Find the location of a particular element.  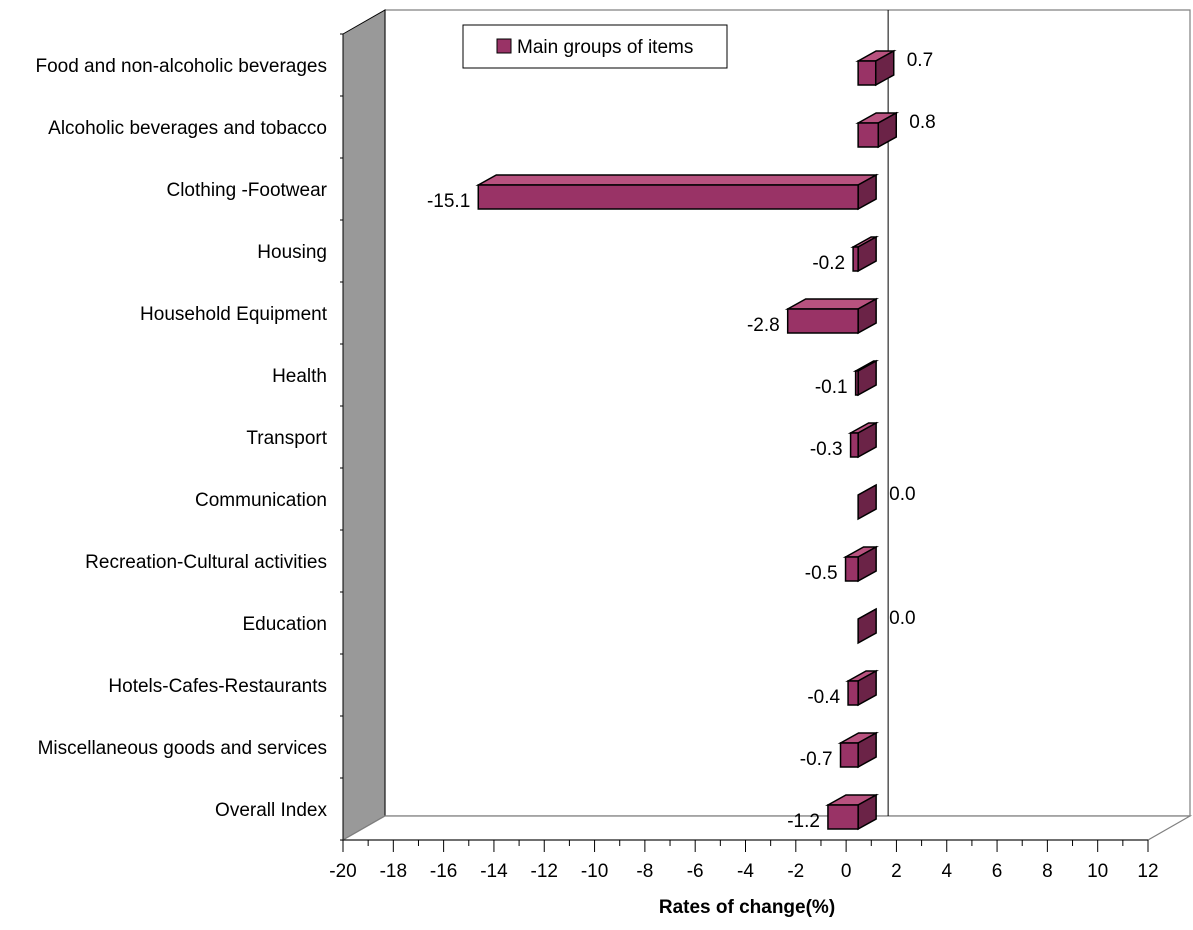

category-label: Alcoholic beverages and tobacco is located at coordinates (187, 128).